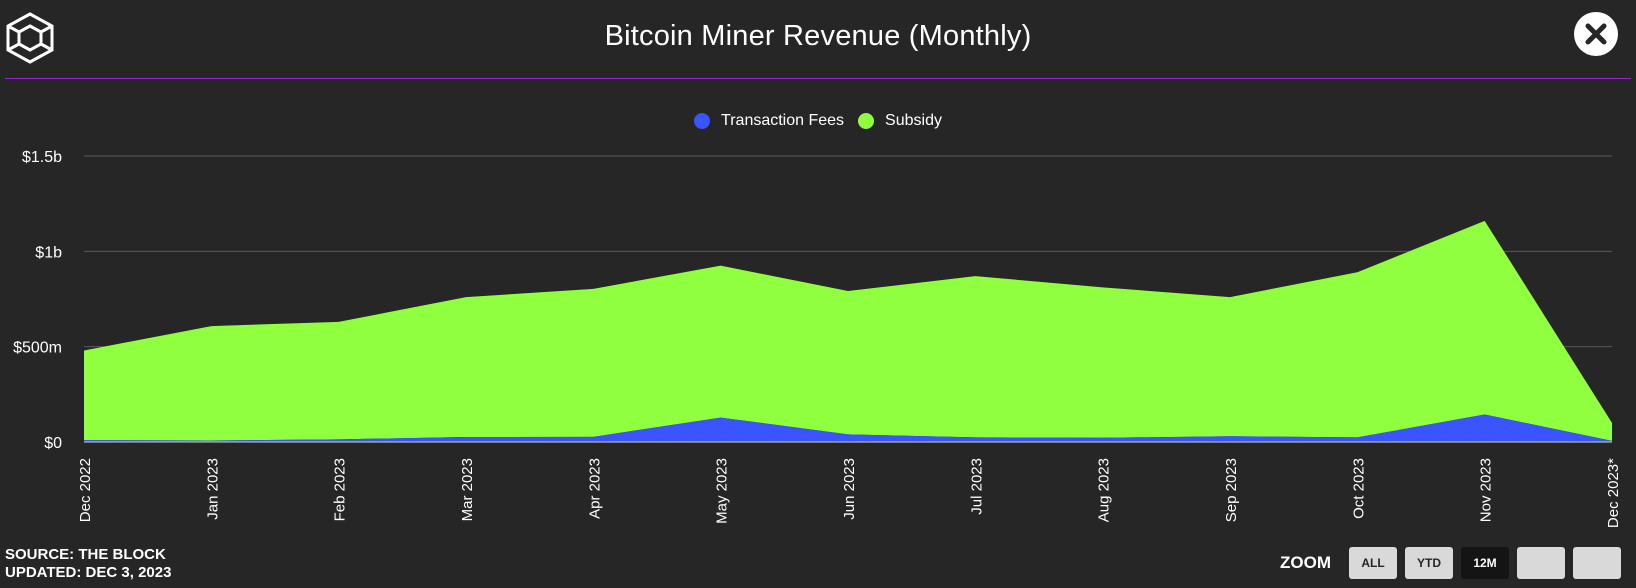 The height and width of the screenshot is (588, 1636). Describe the element at coordinates (1485, 563) in the screenshot. I see `zoom-12m-button: 12M` at that location.